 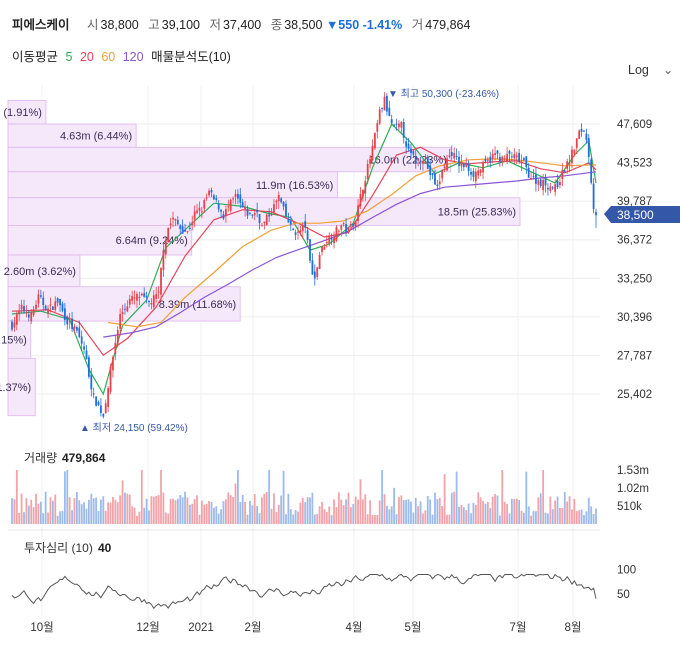 What do you see at coordinates (86, 57) in the screenshot?
I see `ma20-legend: 20` at bounding box center [86, 57].